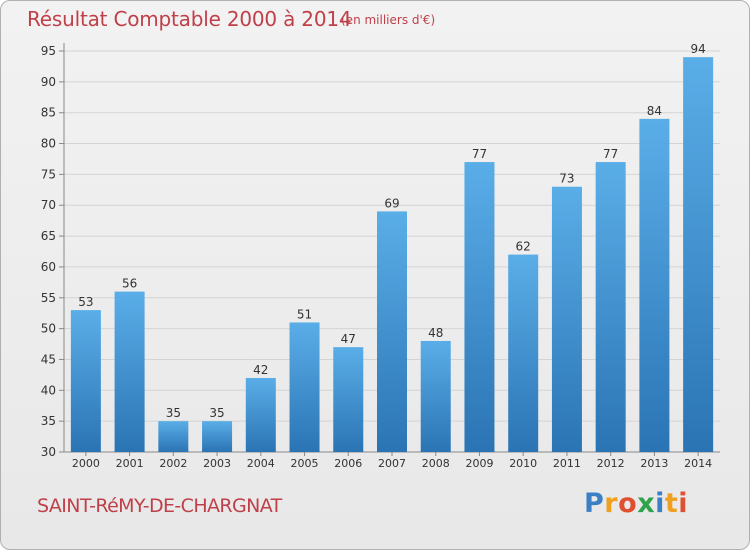 Image resolution: width=750 pixels, height=550 pixels. I want to click on bar-value-label: 94, so click(697, 49).